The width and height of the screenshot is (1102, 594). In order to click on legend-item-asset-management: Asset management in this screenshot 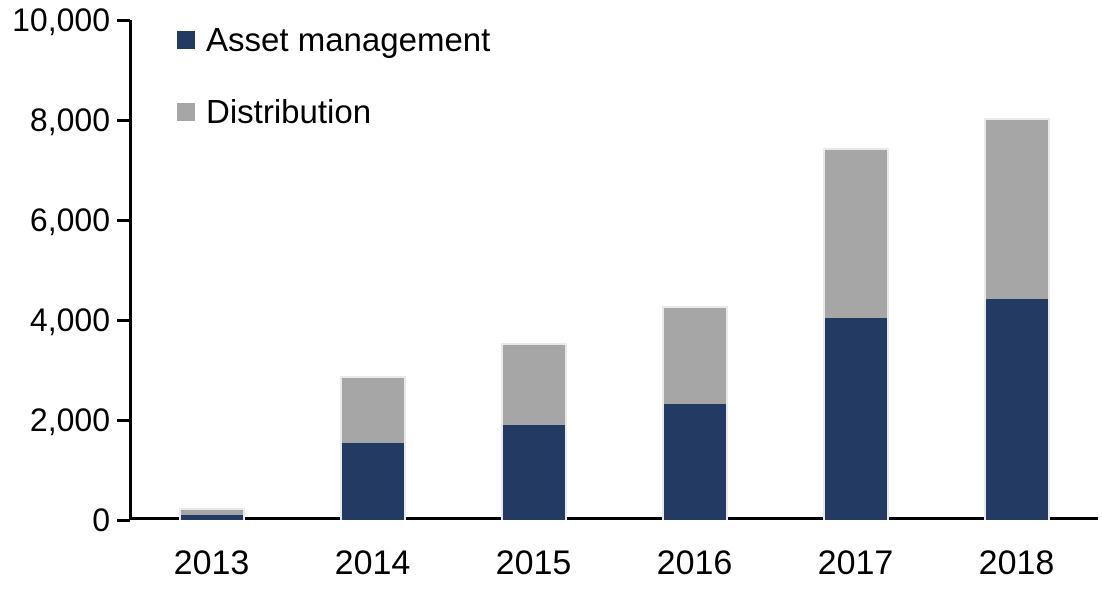, I will do `click(333, 40)`.